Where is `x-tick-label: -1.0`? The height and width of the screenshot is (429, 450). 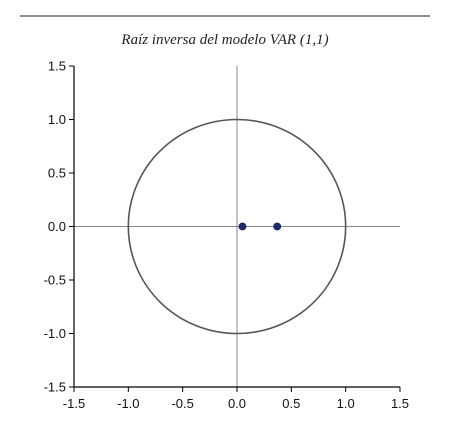 x-tick-label: -1.0 is located at coordinates (128, 403).